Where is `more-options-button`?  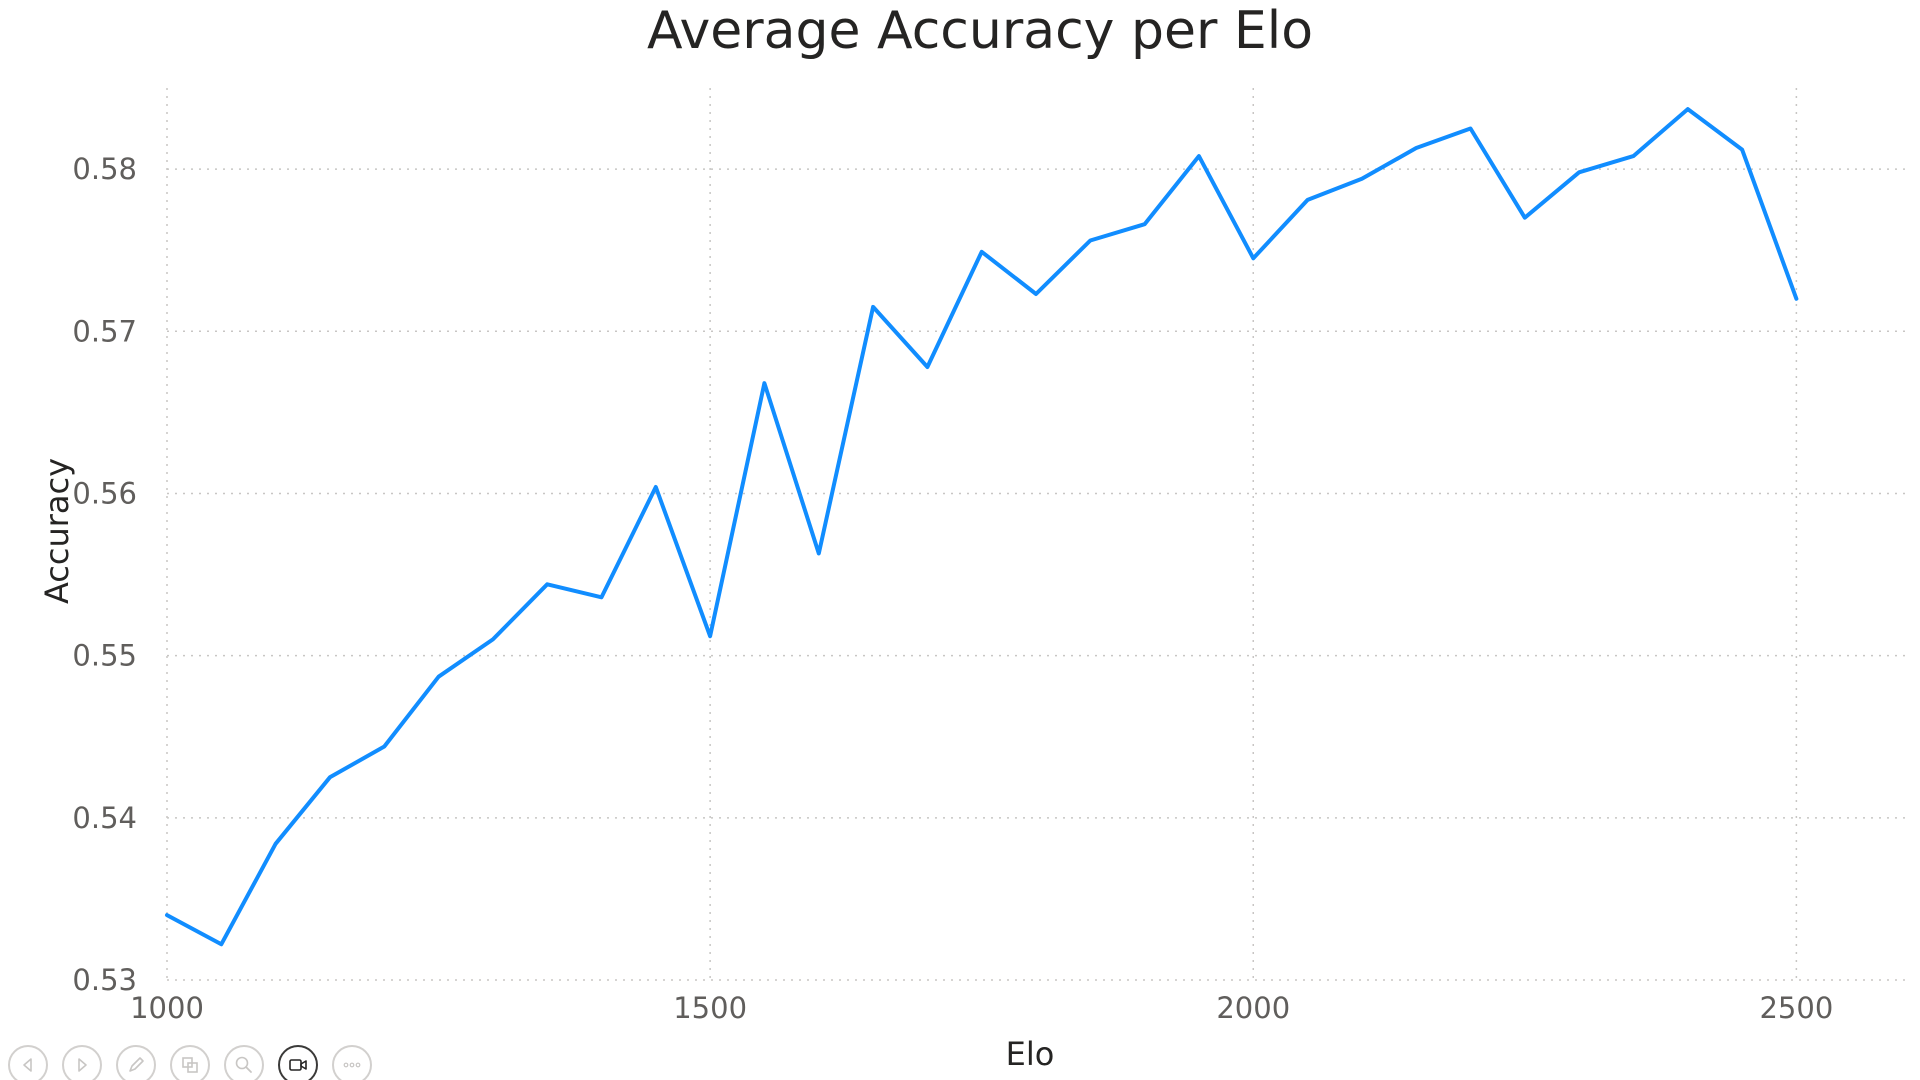 more-options-button is located at coordinates (352, 1062).